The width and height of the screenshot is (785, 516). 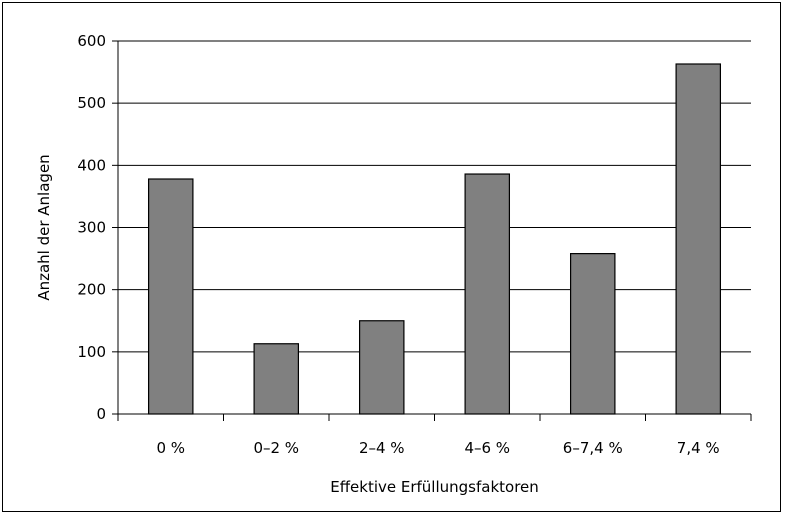 I want to click on y-tick-label: 600, so click(x=91, y=41).